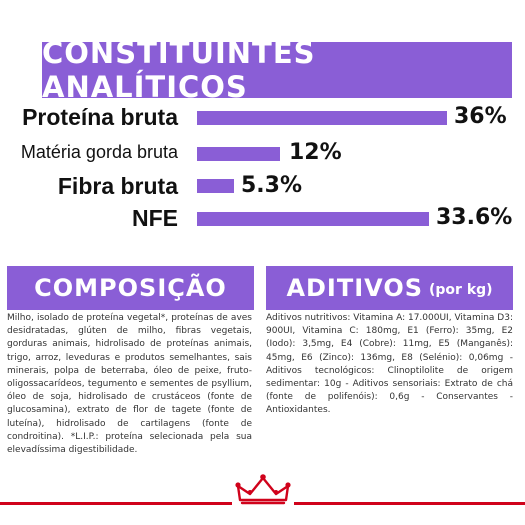 The width and height of the screenshot is (525, 525). Describe the element at coordinates (474, 217) in the screenshot. I see `nutrient-value-nfe: 33.6%` at that location.